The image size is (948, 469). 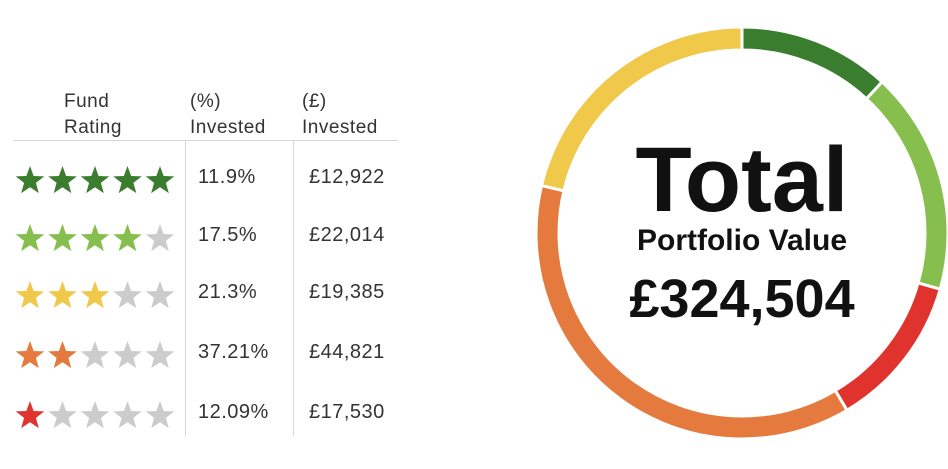 What do you see at coordinates (93, 114) in the screenshot?
I see `header-fund-rating: Fund Rating` at bounding box center [93, 114].